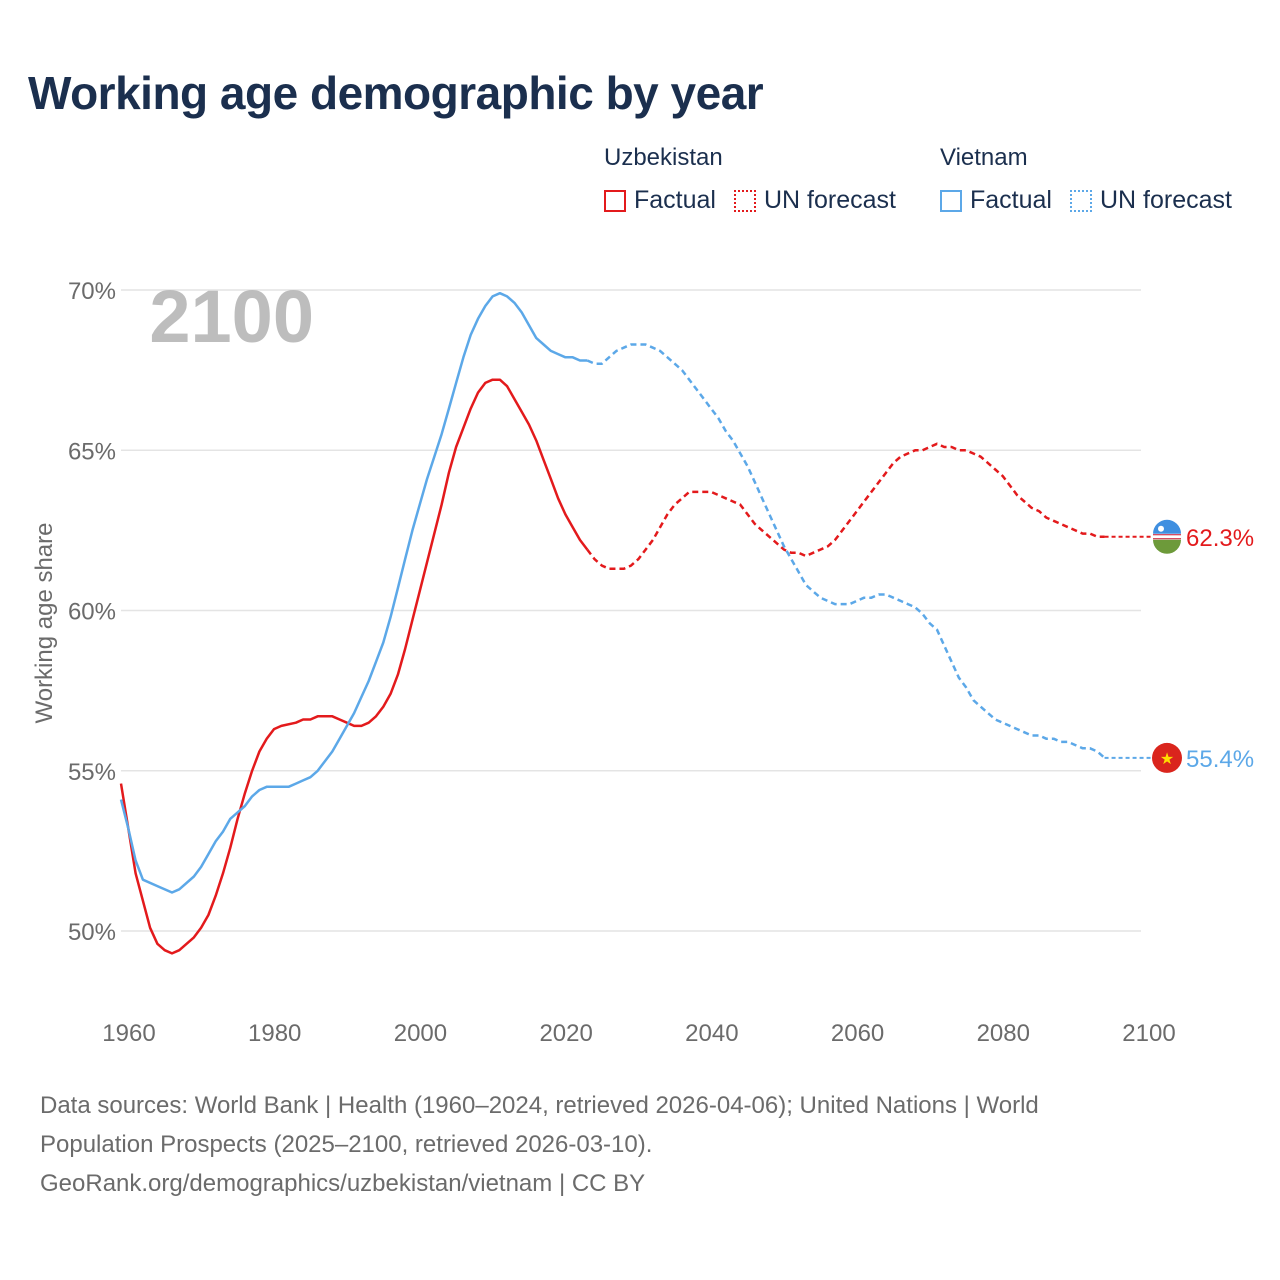 This screenshot has height=1280, width=1280. What do you see at coordinates (984, 157) in the screenshot?
I see `legend-group-name: Vietnam` at bounding box center [984, 157].